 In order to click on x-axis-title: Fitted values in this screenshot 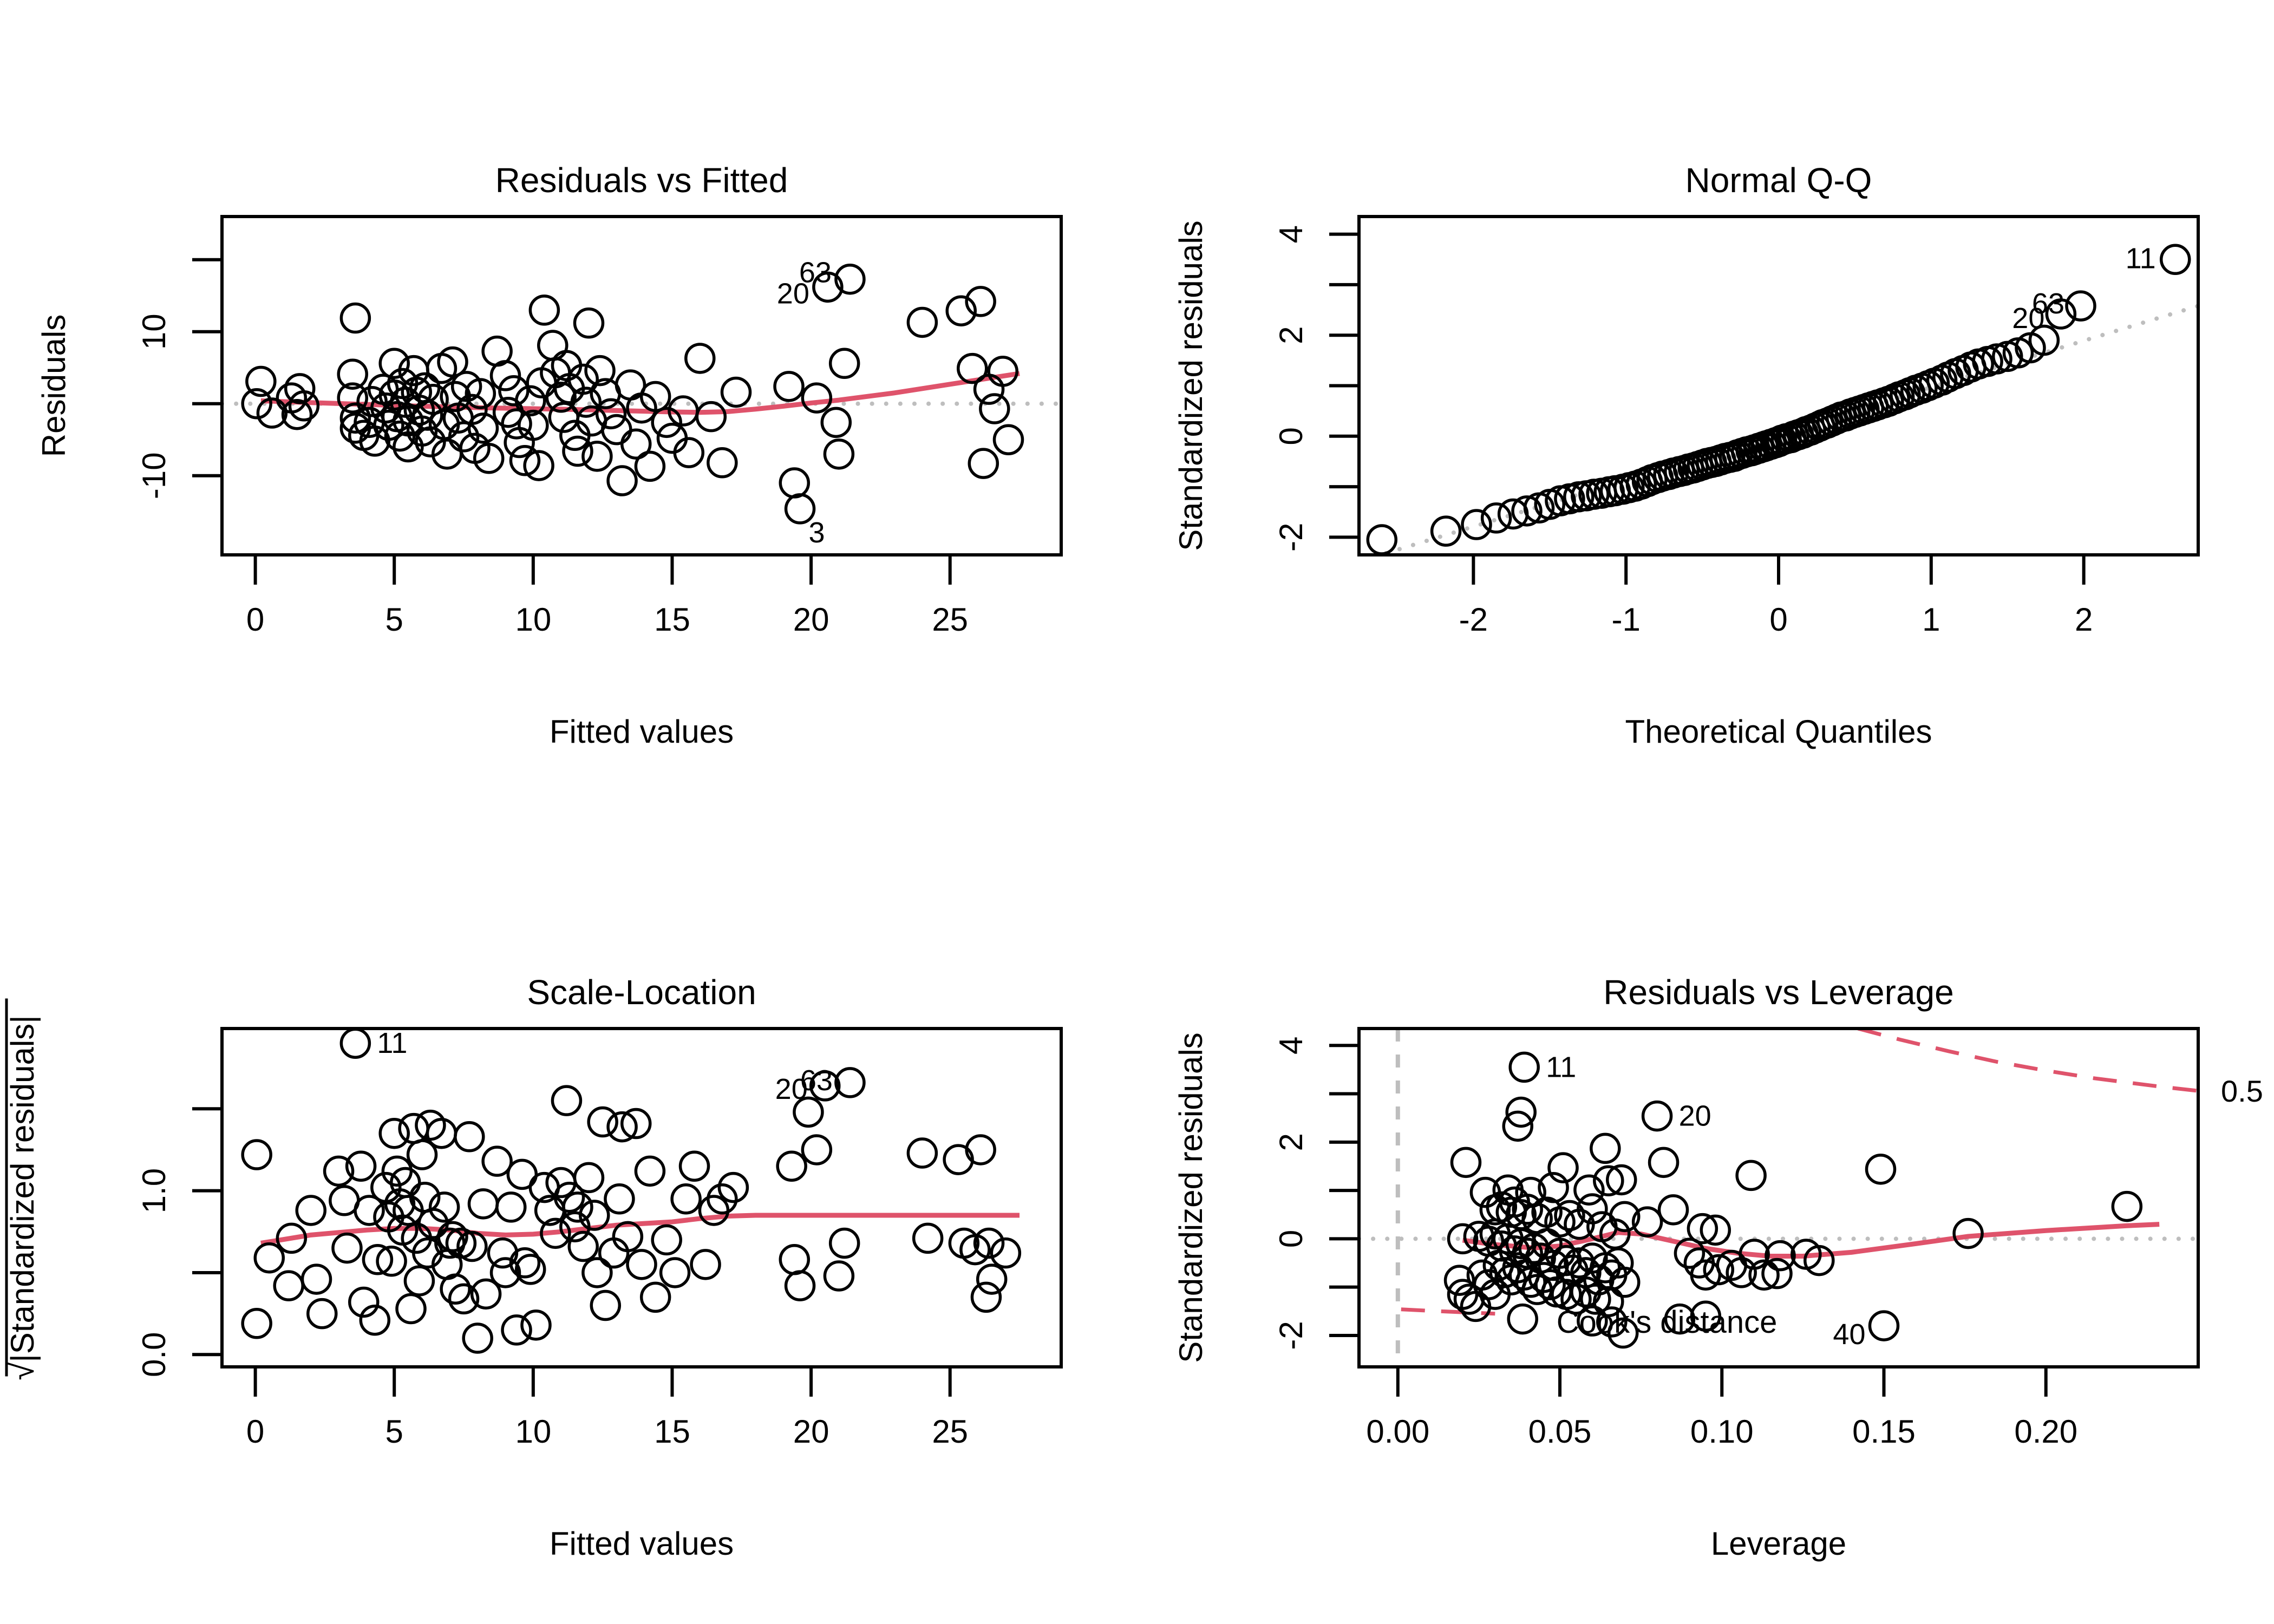, I will do `click(642, 1543)`.